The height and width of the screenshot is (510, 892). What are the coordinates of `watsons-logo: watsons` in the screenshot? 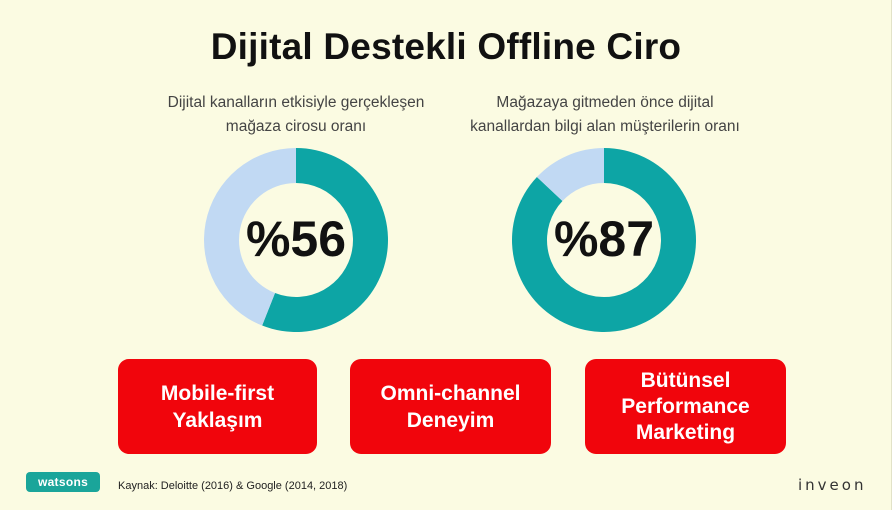 It's located at (63, 482).